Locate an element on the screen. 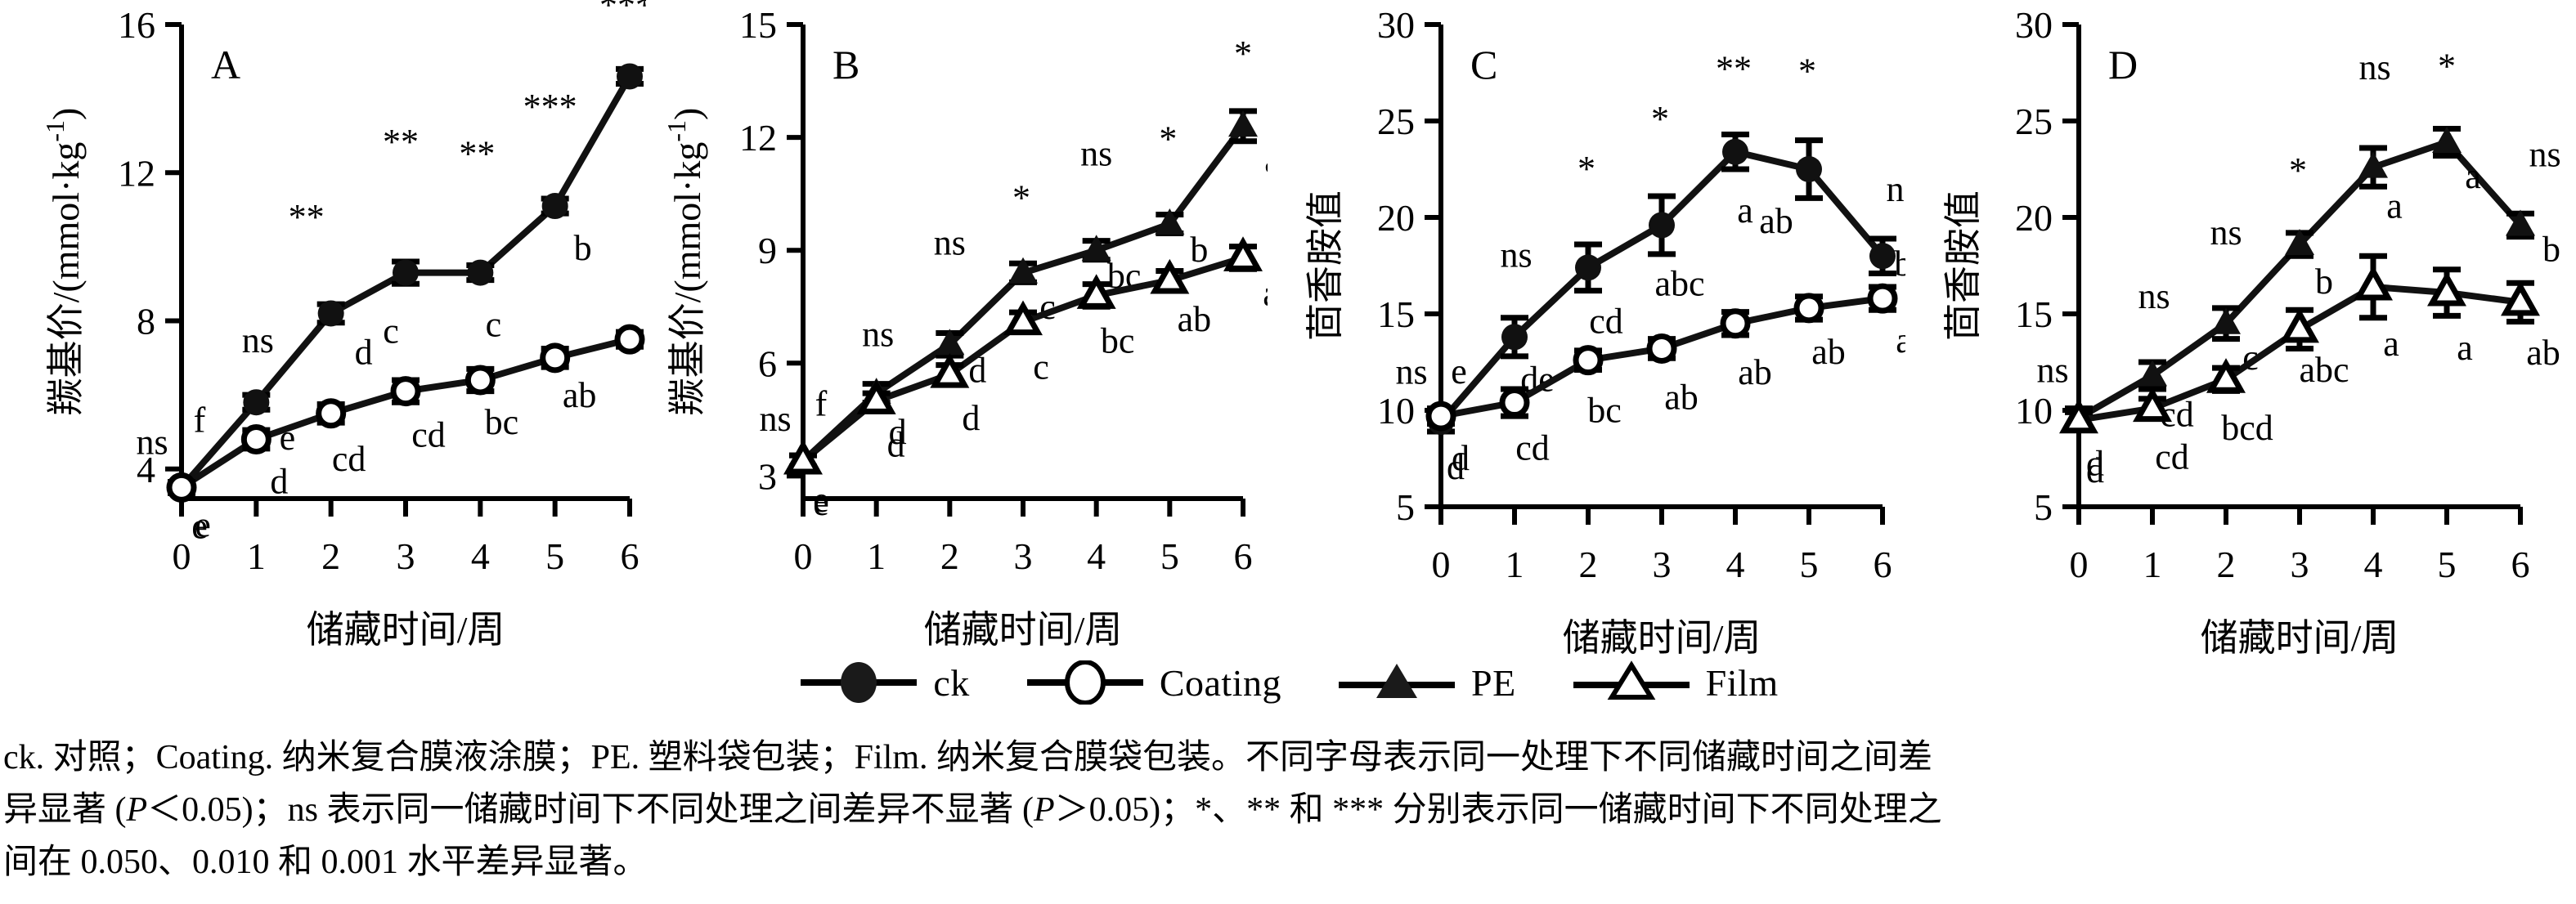 The width and height of the screenshot is (2576, 904). y-tick-label: 12 is located at coordinates (136, 173).